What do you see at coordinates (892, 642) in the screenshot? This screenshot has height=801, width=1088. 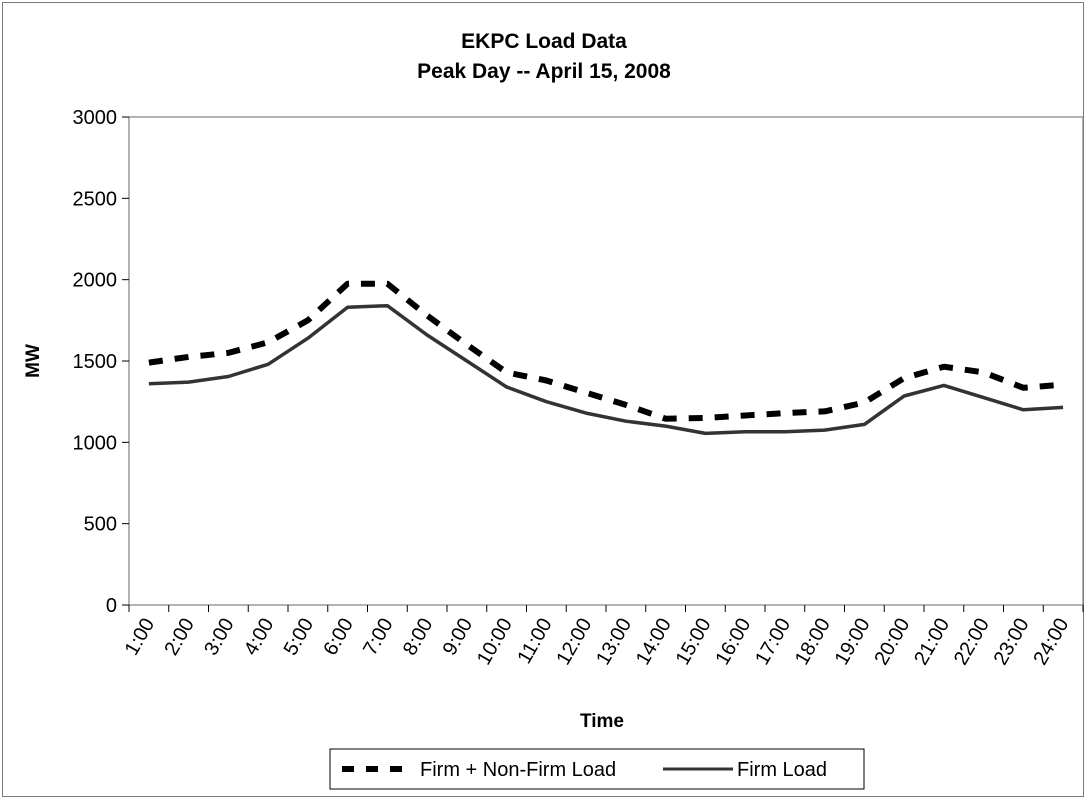 I see `x-tick-label: 20:00` at bounding box center [892, 642].